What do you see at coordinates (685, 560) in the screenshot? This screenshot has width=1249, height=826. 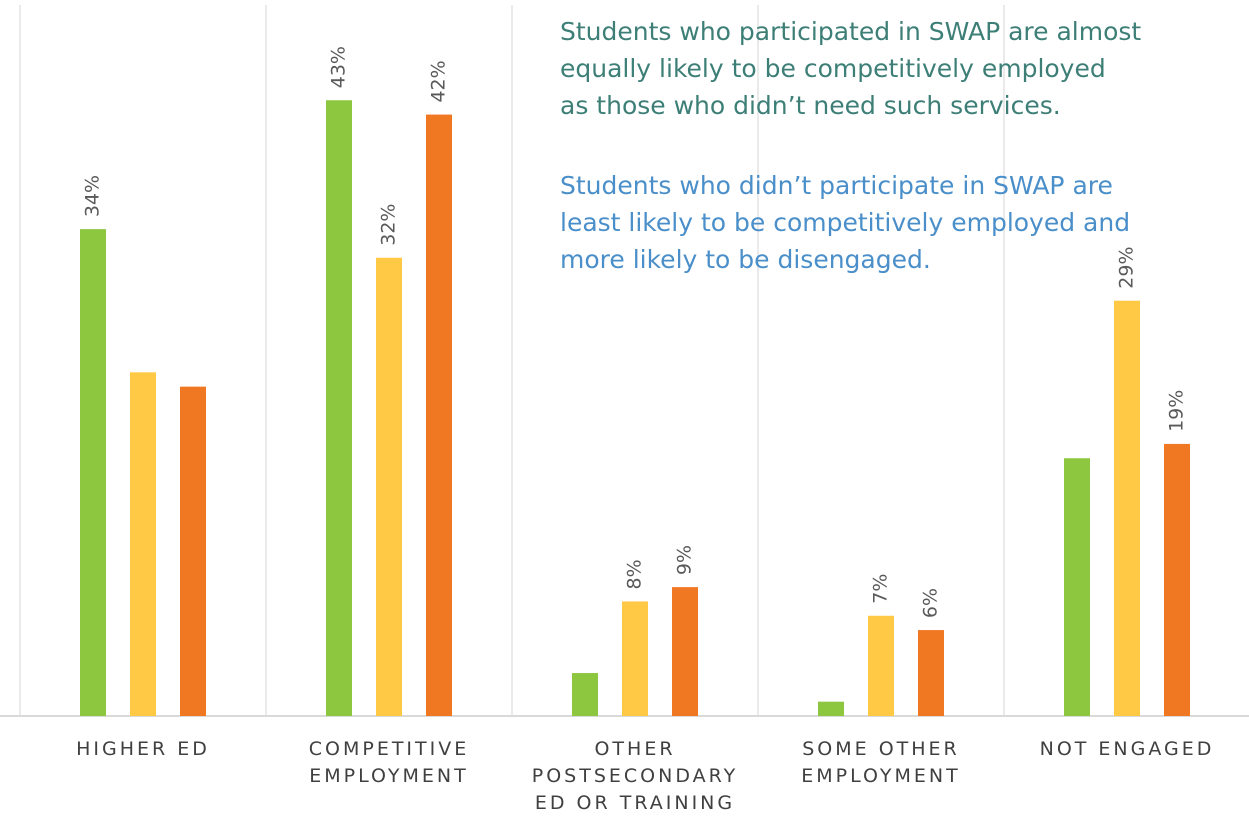 I see `data-label: 9%` at bounding box center [685, 560].